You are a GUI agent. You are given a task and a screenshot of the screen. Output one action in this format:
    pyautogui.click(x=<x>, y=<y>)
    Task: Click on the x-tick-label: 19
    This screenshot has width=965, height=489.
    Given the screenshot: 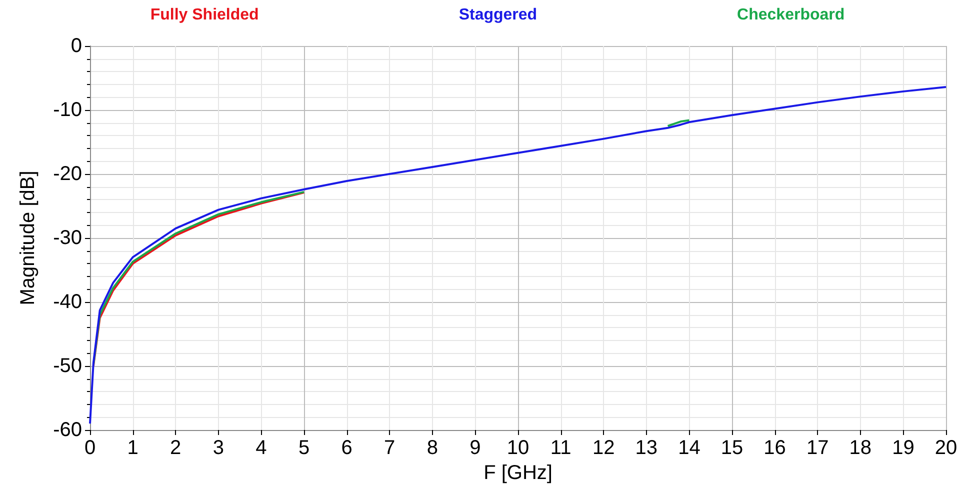 What is the action you would take?
    pyautogui.click(x=903, y=448)
    